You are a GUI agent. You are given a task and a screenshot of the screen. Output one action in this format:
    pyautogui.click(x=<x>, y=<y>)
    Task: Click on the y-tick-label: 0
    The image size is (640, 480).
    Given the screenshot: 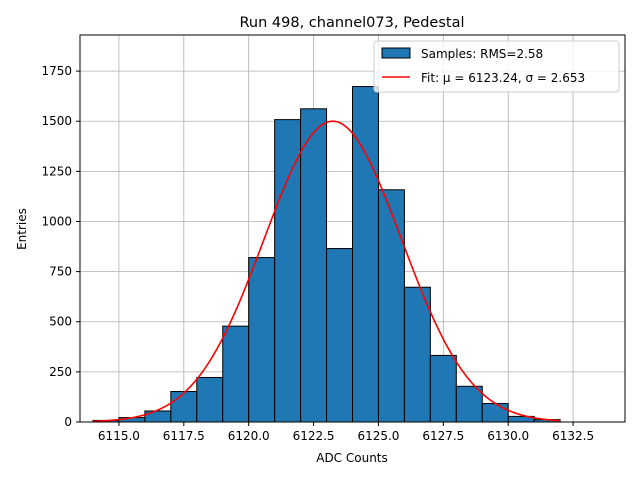 What is the action you would take?
    pyautogui.click(x=68, y=422)
    